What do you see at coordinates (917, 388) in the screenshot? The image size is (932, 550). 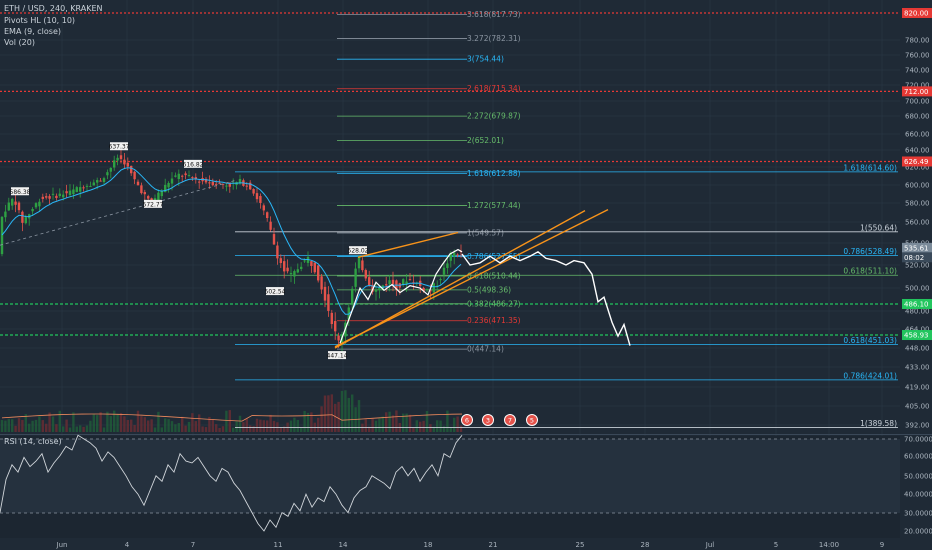 I see `price-tick-label: 419.00` at bounding box center [917, 388].